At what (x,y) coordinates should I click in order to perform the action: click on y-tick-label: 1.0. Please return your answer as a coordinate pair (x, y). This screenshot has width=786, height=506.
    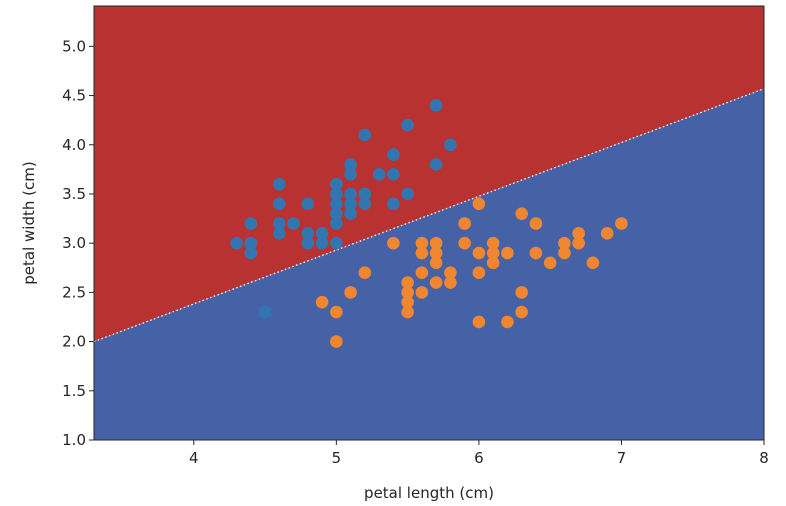
    Looking at the image, I should click on (74, 440).